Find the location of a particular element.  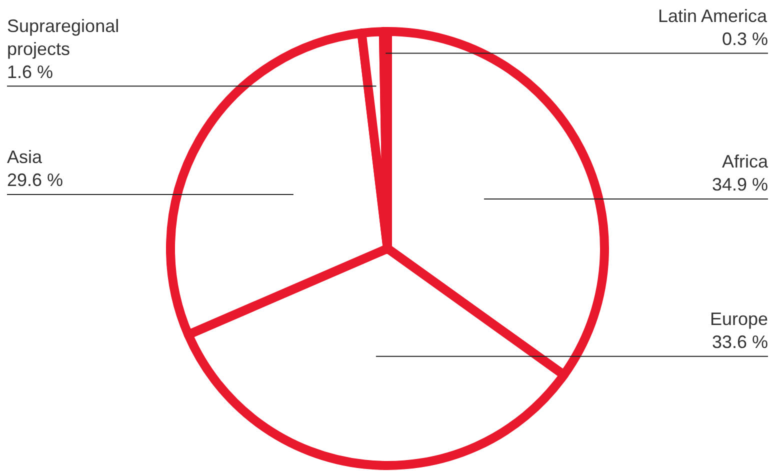

data-label: 1.6 % is located at coordinates (30, 72).